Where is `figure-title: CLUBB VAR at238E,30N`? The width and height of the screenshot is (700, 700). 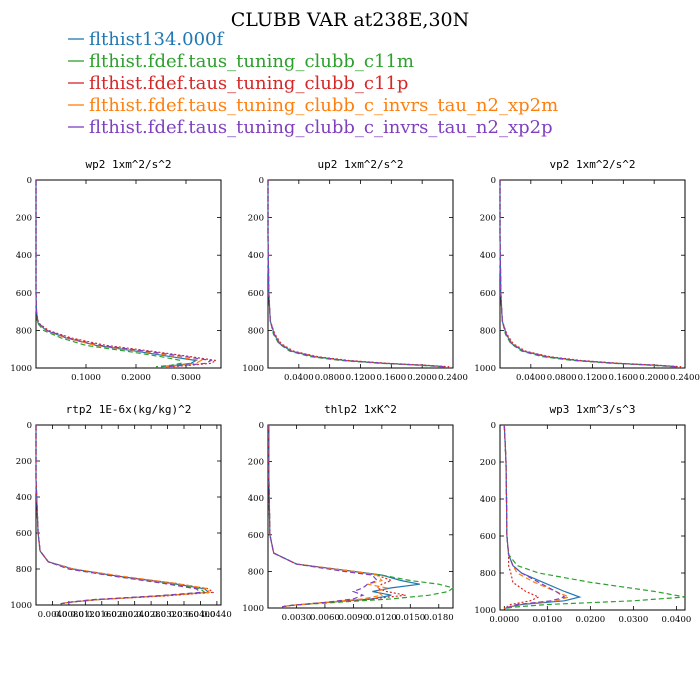
figure-title: CLUBB VAR at238E,30N is located at coordinates (350, 20).